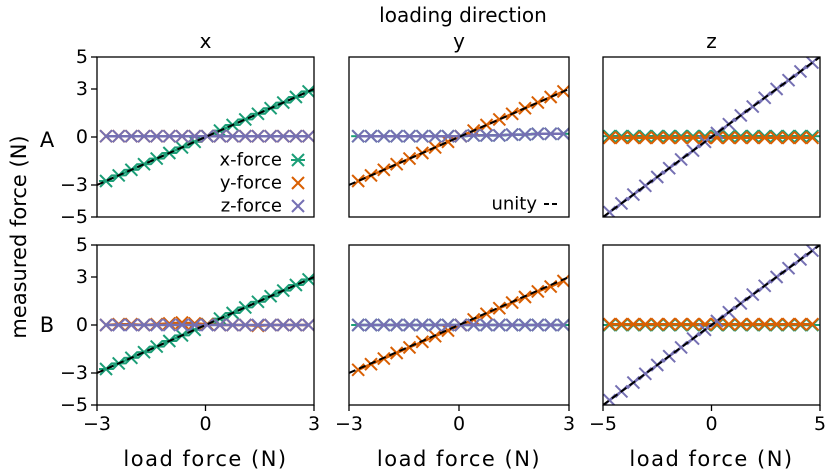  What do you see at coordinates (251, 206) in the screenshot?
I see `legend-label-z-force: z-force` at bounding box center [251, 206].